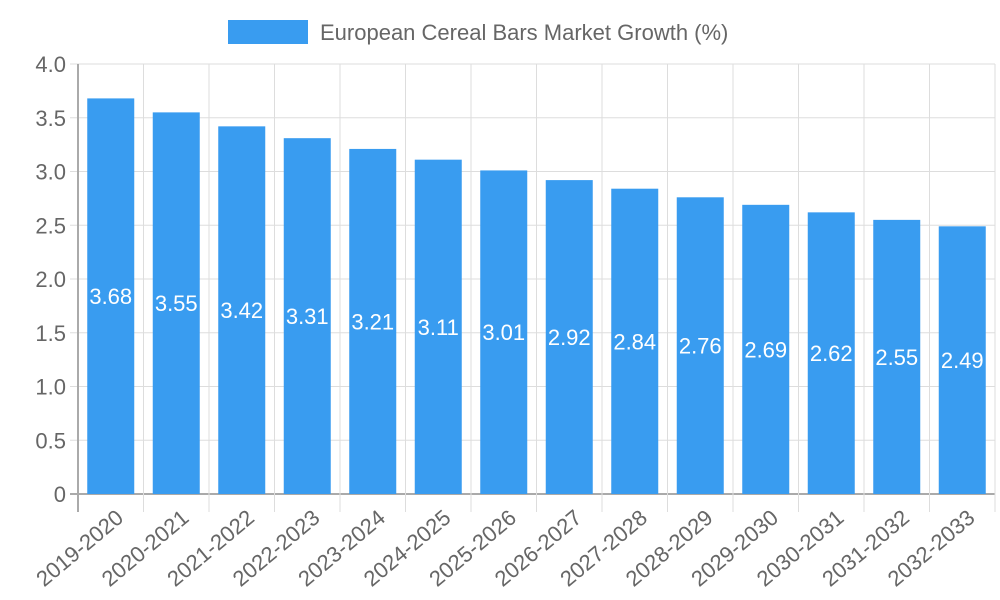 The height and width of the screenshot is (600, 1000). I want to click on data-label: 2.55, so click(896, 357).